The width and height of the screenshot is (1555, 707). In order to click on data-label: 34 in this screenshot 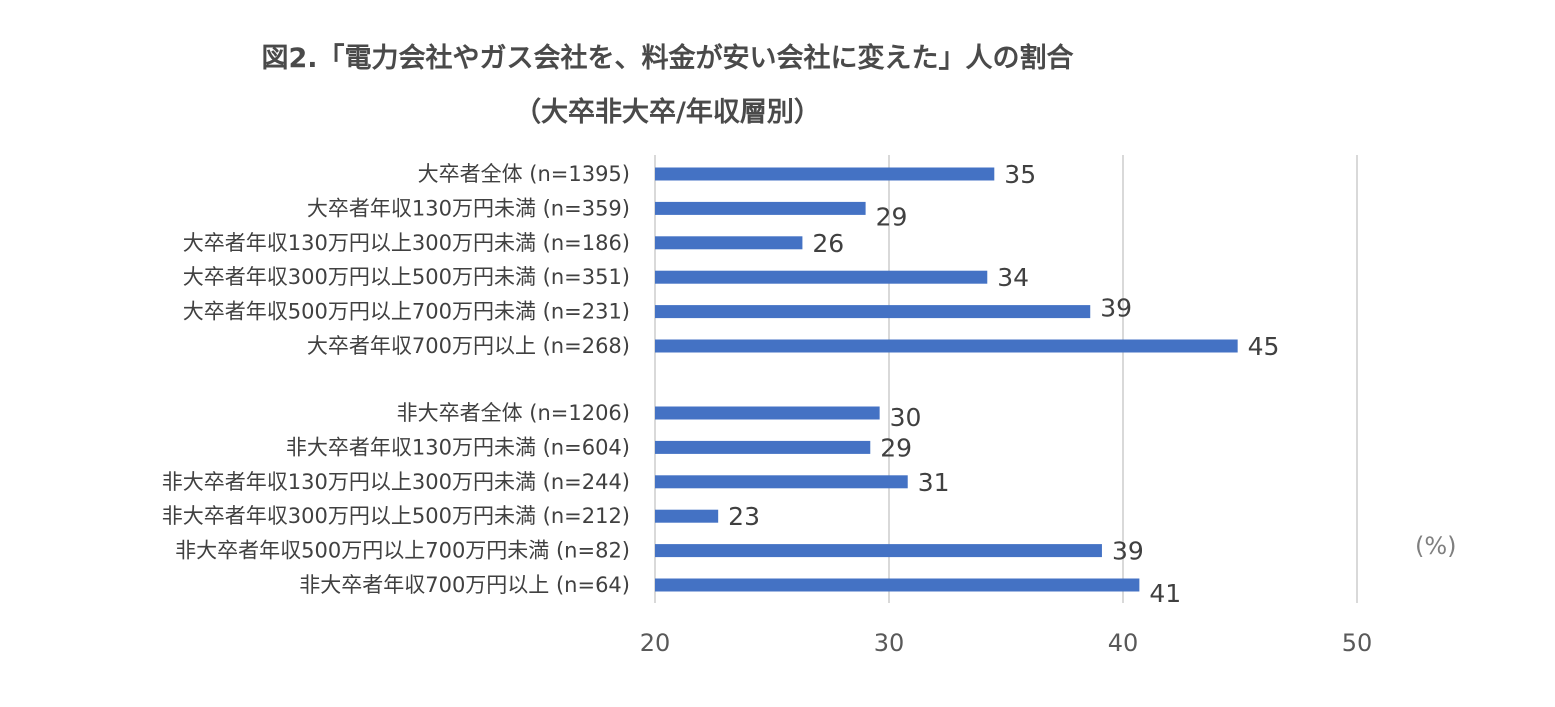, I will do `click(1013, 277)`.